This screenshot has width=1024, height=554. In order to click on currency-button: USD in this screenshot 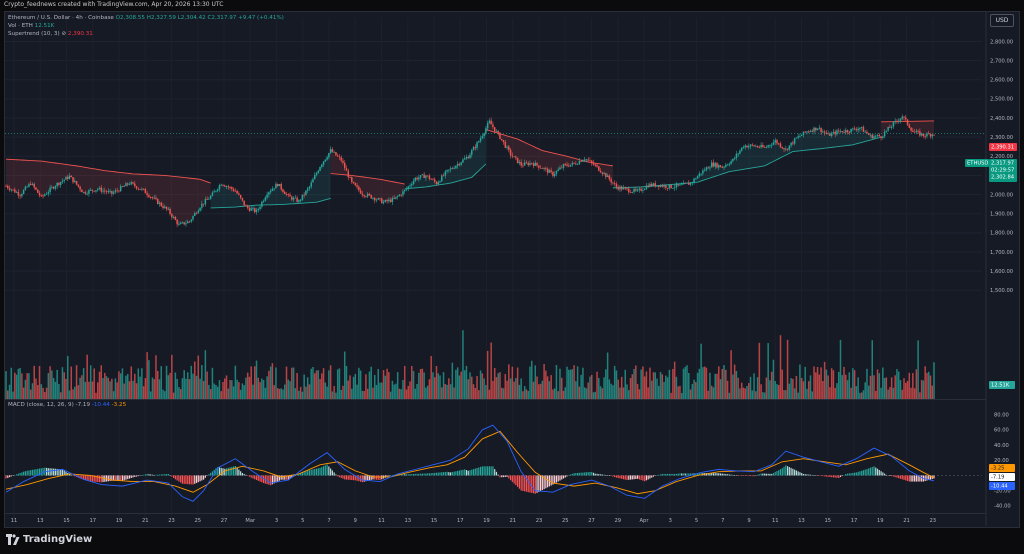, I will do `click(1002, 20)`.